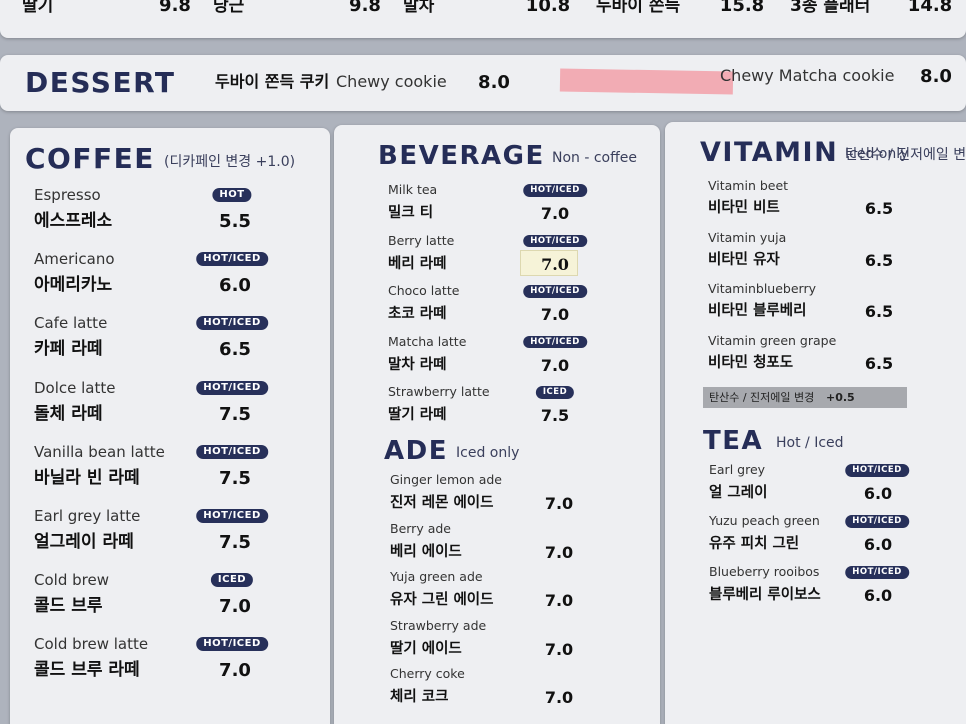 This screenshot has width=966, height=724. What do you see at coordinates (494, 82) in the screenshot?
I see `price: 8.0` at bounding box center [494, 82].